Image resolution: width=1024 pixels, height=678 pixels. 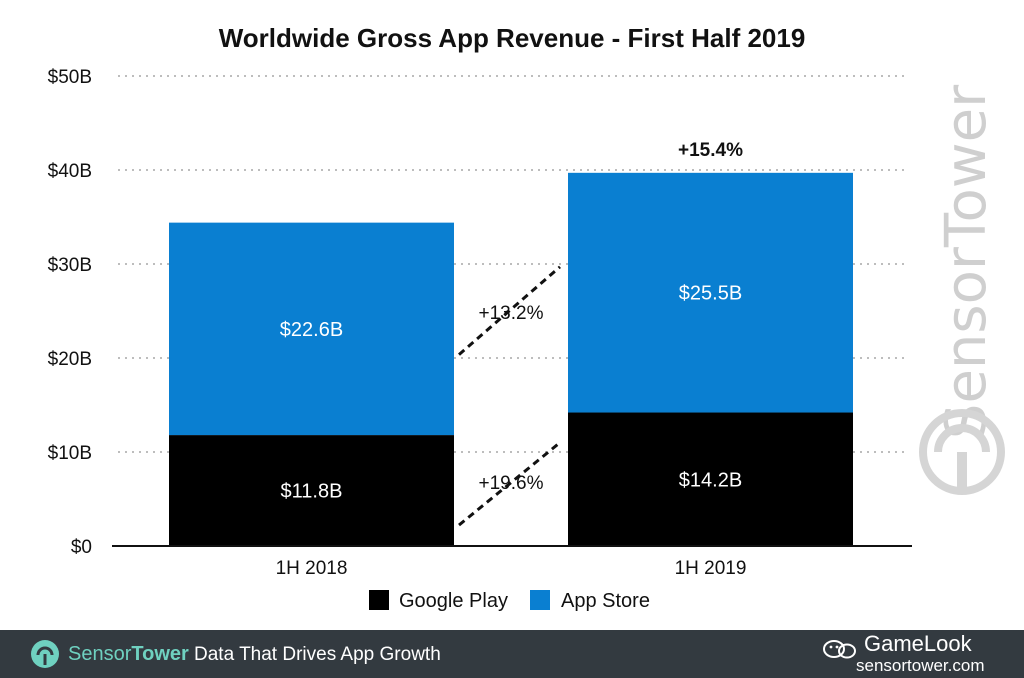 I want to click on legend: Google Play App Store, so click(x=509, y=601).